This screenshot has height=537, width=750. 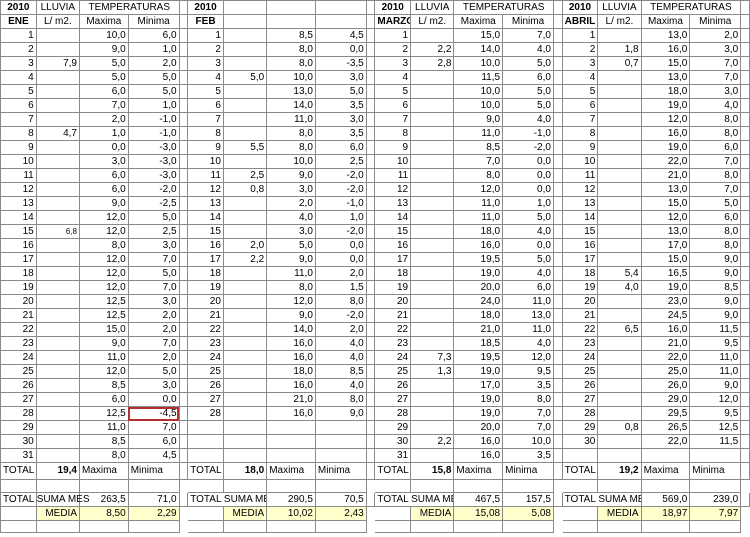 I want to click on day-number-ABRIL-22: 22, so click(x=580, y=329).